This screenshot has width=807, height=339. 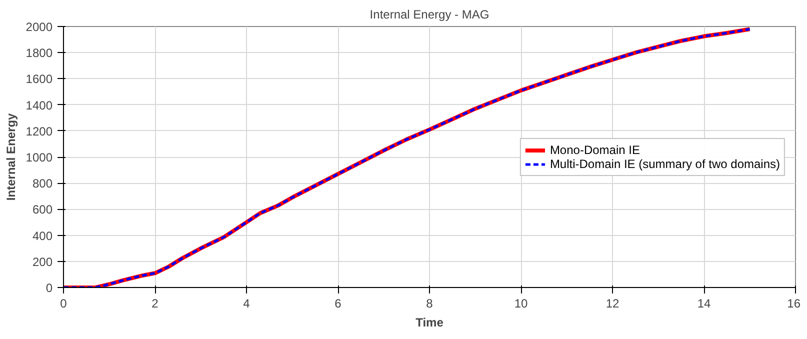 What do you see at coordinates (49, 288) in the screenshot?
I see `y-tick-label: 0` at bounding box center [49, 288].